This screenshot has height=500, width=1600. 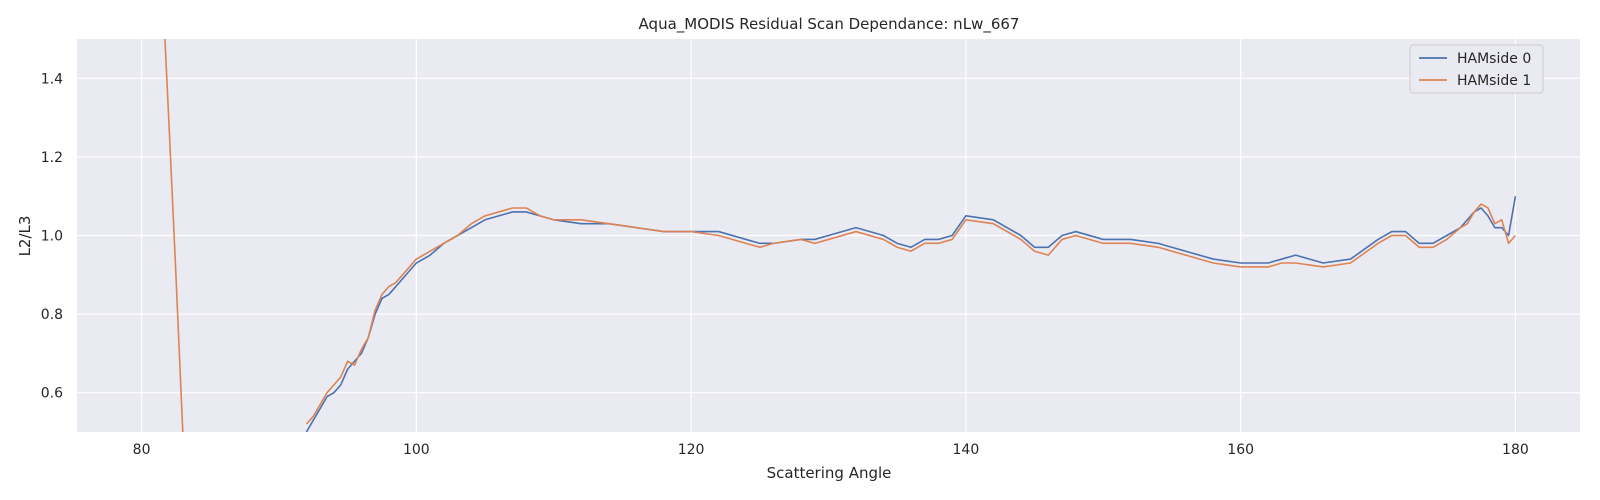 I want to click on y-axis: 0.6 0.8 1.0 1.2 1.4, so click(x=52, y=236).